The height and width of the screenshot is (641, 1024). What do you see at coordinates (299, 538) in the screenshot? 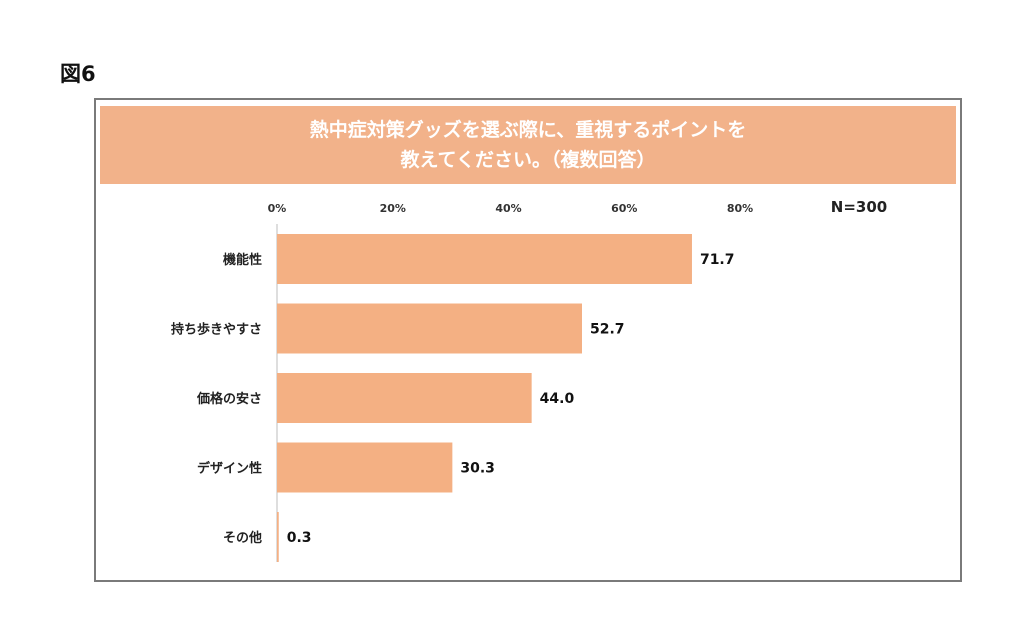
I see `value-label: 0.3` at bounding box center [299, 538].